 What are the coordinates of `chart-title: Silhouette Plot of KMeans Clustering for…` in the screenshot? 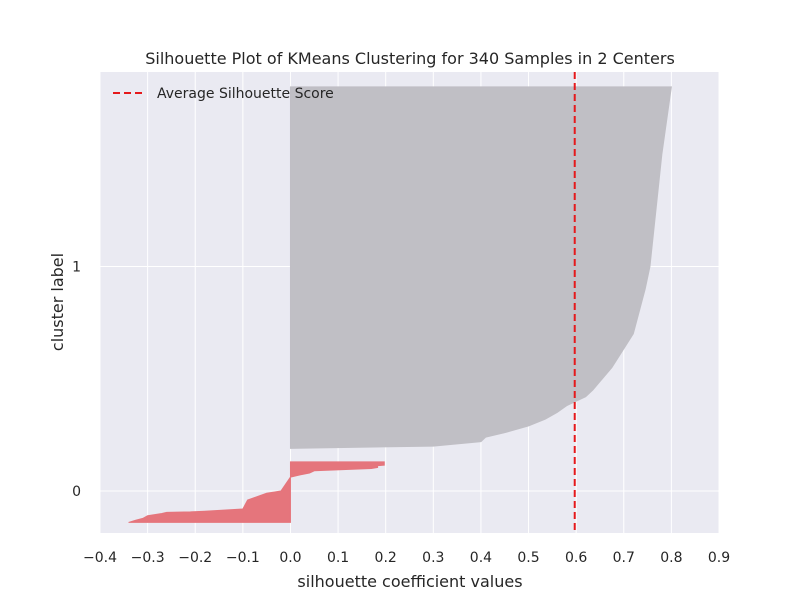 It's located at (410, 58).